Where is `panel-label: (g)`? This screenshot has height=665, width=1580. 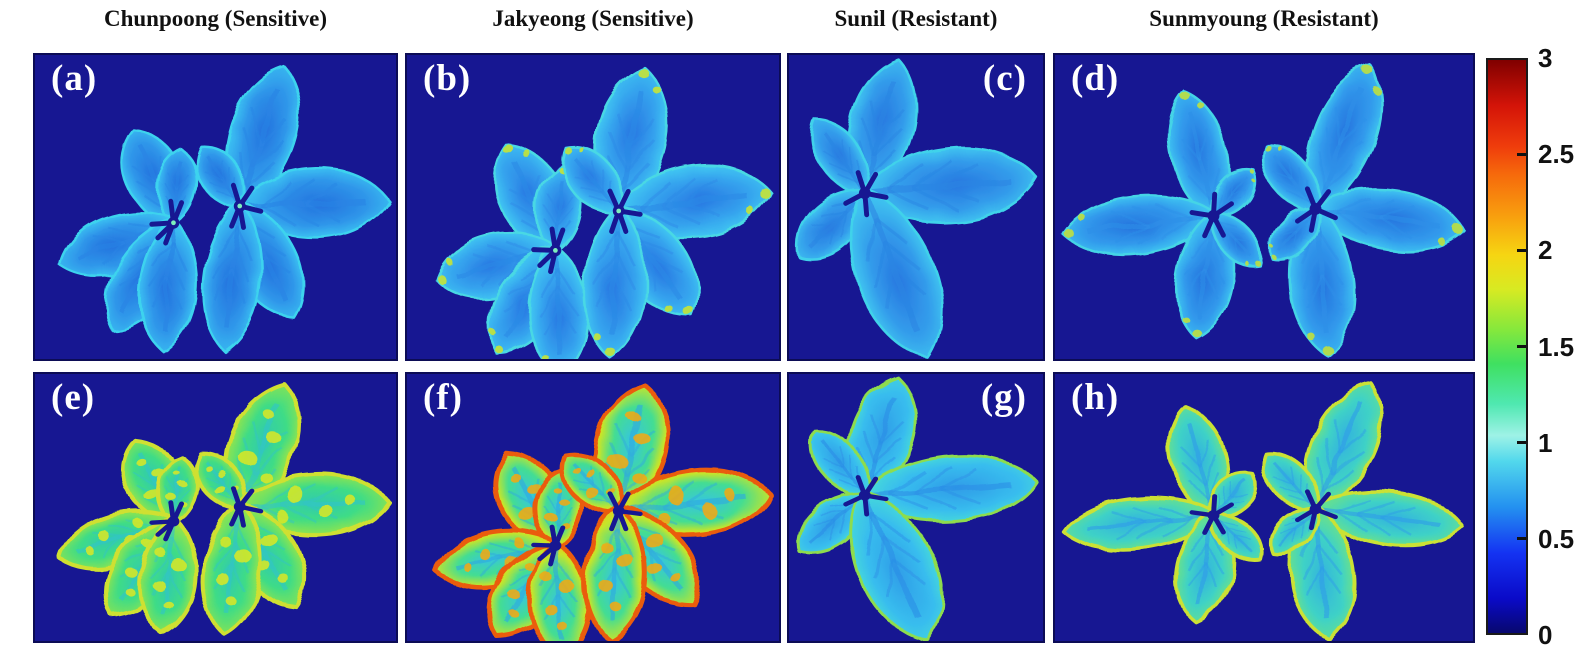
panel-label: (g) is located at coordinates (1003, 397).